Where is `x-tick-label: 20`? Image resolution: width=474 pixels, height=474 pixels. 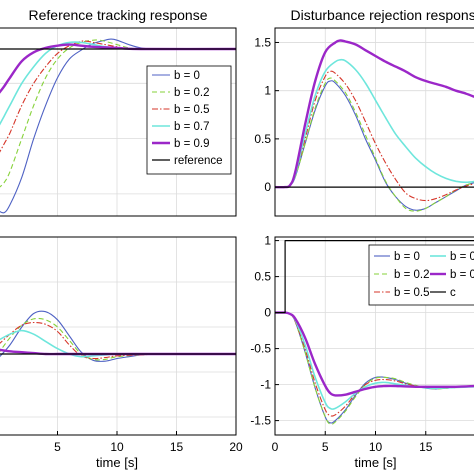 x-tick-label: 20 is located at coordinates (236, 447).